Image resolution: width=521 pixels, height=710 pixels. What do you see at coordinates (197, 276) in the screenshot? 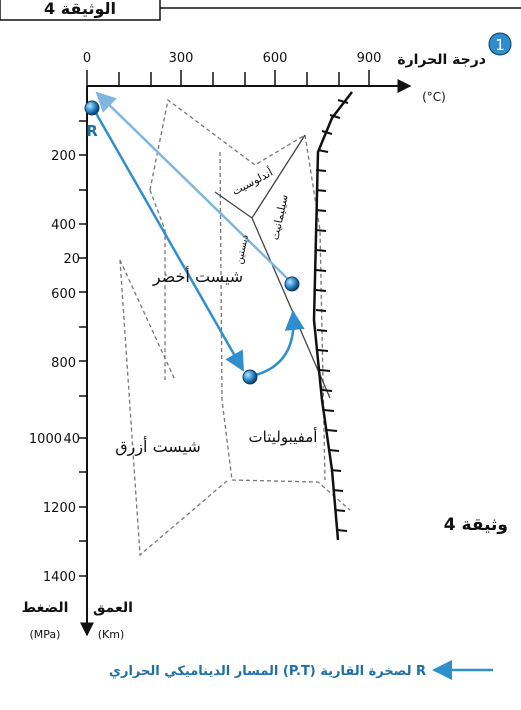
I see `facies-green-schist-label: شيست أخضر` at bounding box center [197, 276].